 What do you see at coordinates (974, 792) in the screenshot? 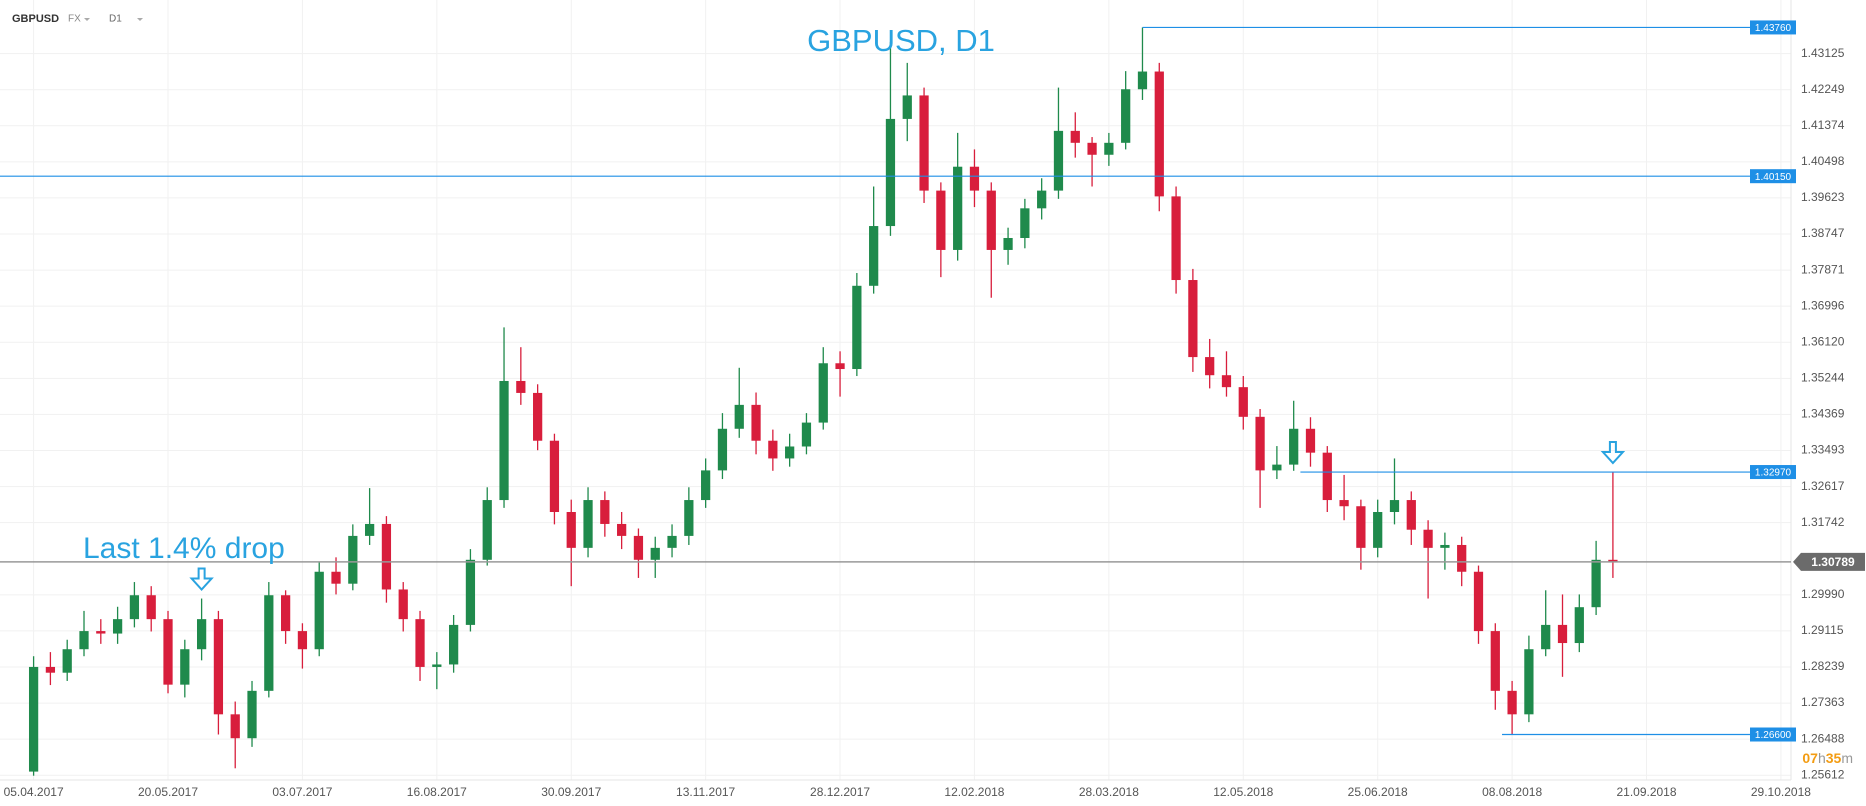
I see `x-tick-label: 12.02.2018` at bounding box center [974, 792].